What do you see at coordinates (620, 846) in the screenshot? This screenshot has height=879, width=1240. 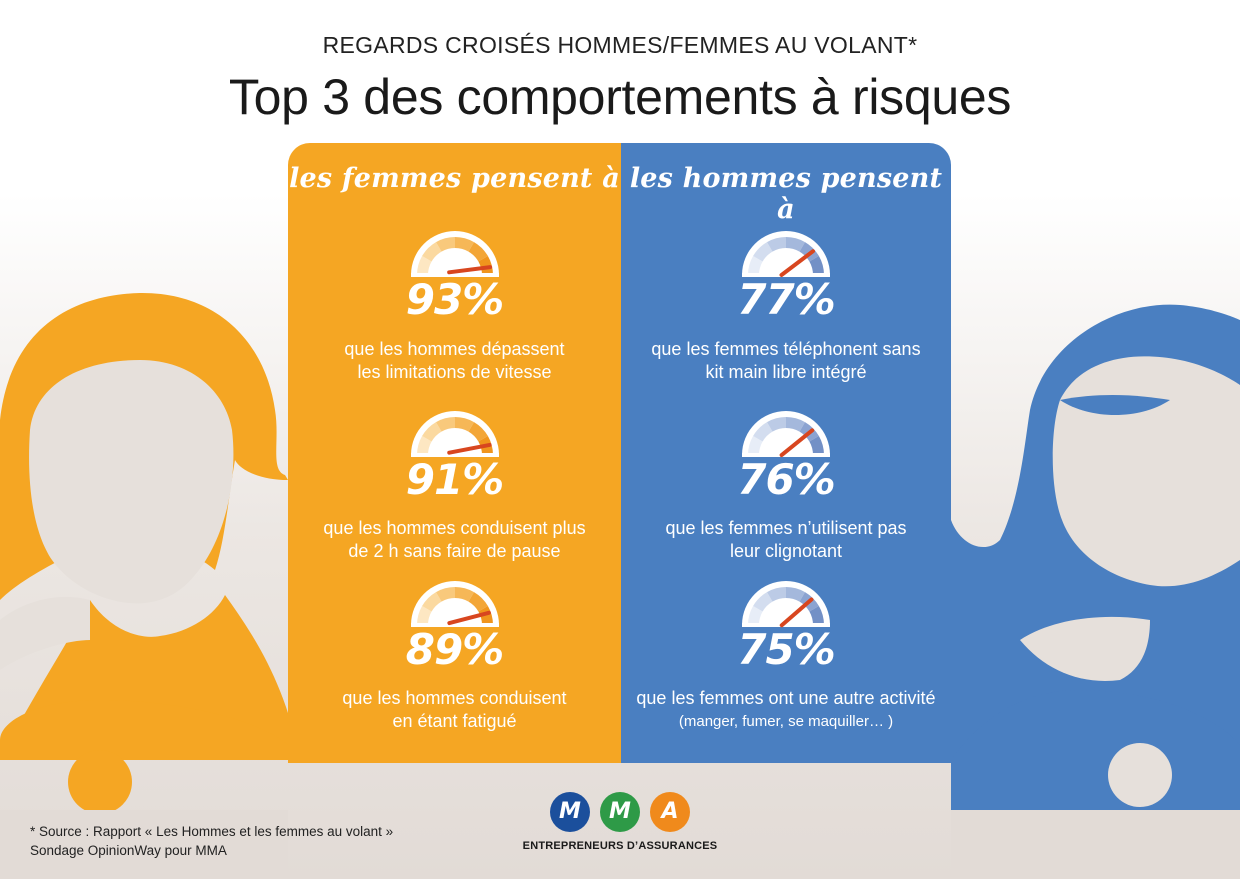 I see `logo-tagline: ENTREPRENEURS D’ASSURANCES` at bounding box center [620, 846].